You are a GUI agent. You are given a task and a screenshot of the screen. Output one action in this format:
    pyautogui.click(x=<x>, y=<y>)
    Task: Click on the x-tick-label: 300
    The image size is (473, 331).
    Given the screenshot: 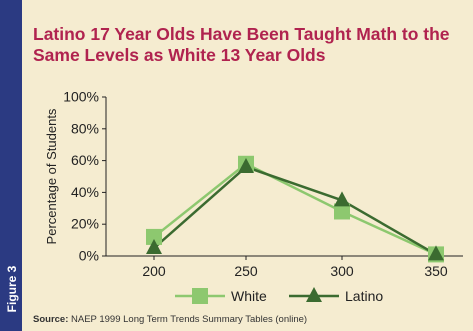 What is the action you would take?
    pyautogui.click(x=342, y=271)
    